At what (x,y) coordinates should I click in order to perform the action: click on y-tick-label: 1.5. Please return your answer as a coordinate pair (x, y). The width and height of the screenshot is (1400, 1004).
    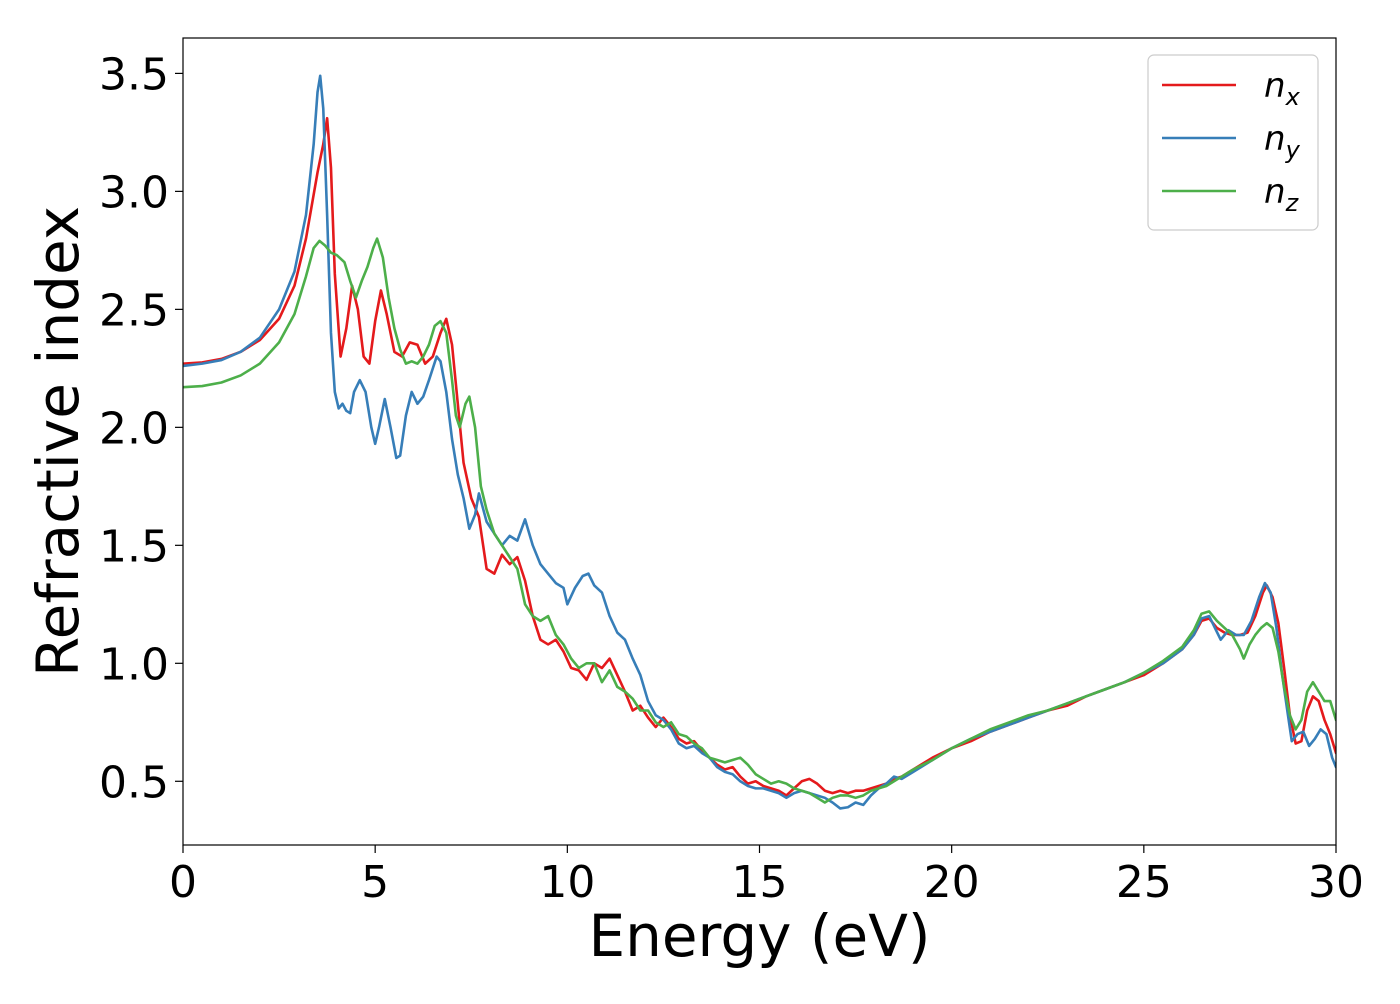
    Looking at the image, I should click on (134, 546).